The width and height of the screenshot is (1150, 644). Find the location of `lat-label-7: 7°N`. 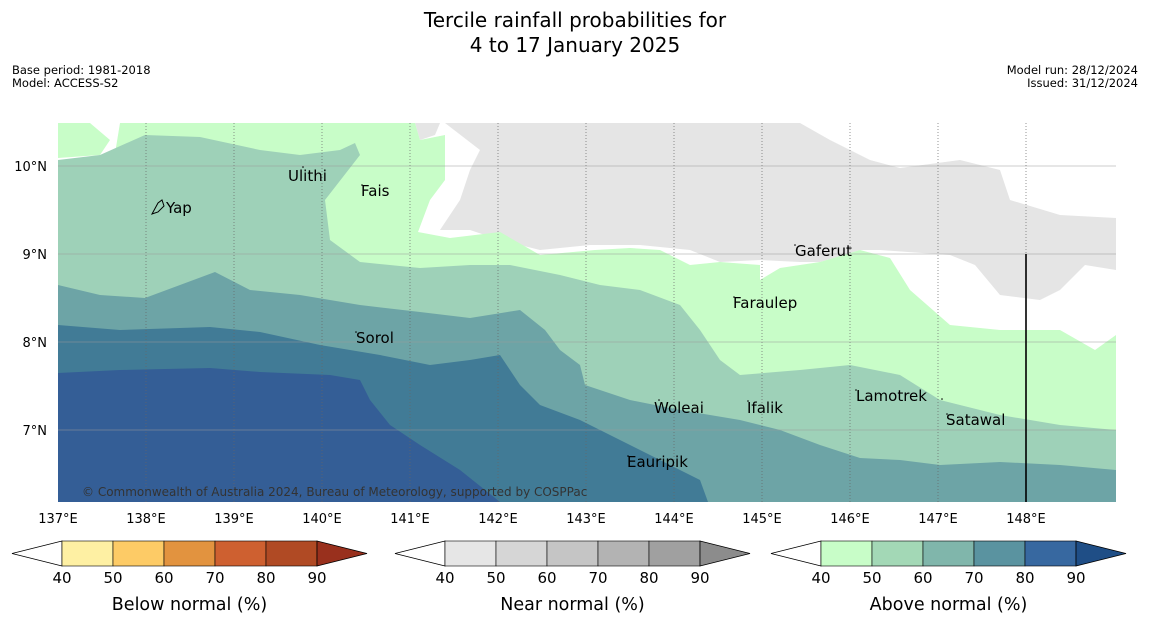

lat-label-7: 7°N is located at coordinates (35, 431).